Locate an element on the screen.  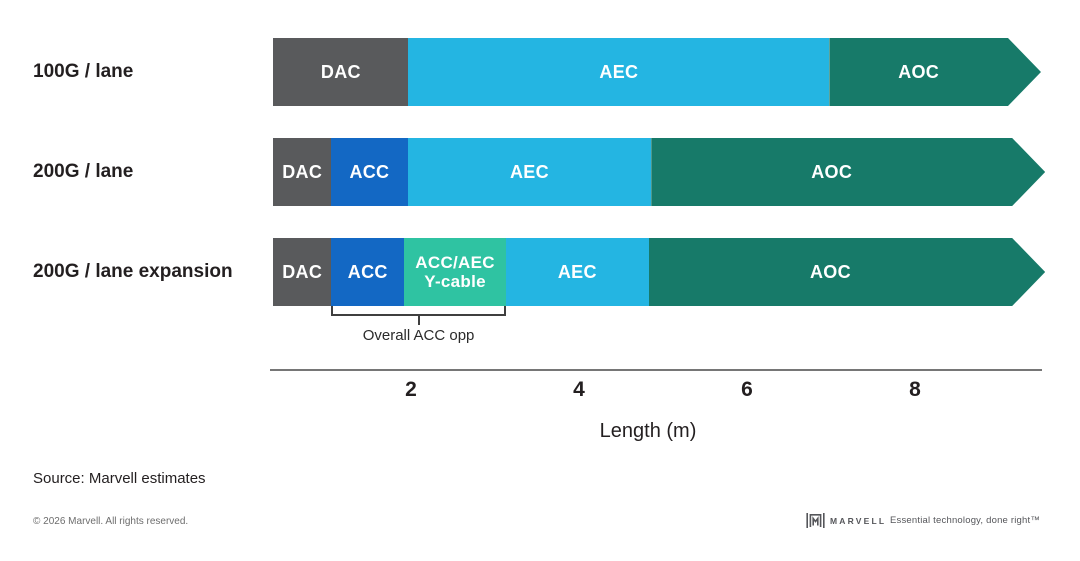
marvell-logo: MARVELL is located at coordinates (846, 520).